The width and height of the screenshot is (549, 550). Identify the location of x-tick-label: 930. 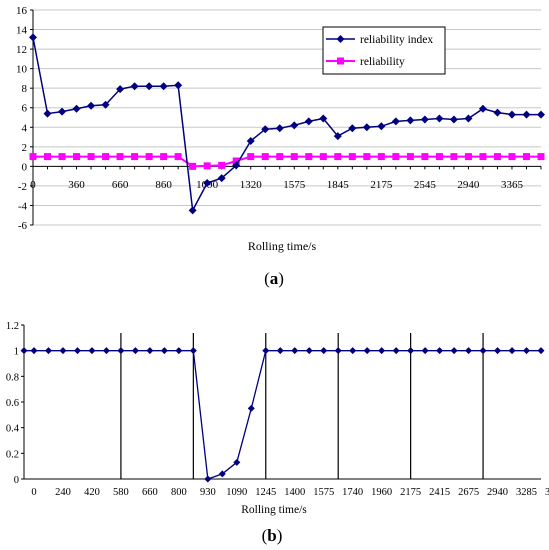
(208, 492).